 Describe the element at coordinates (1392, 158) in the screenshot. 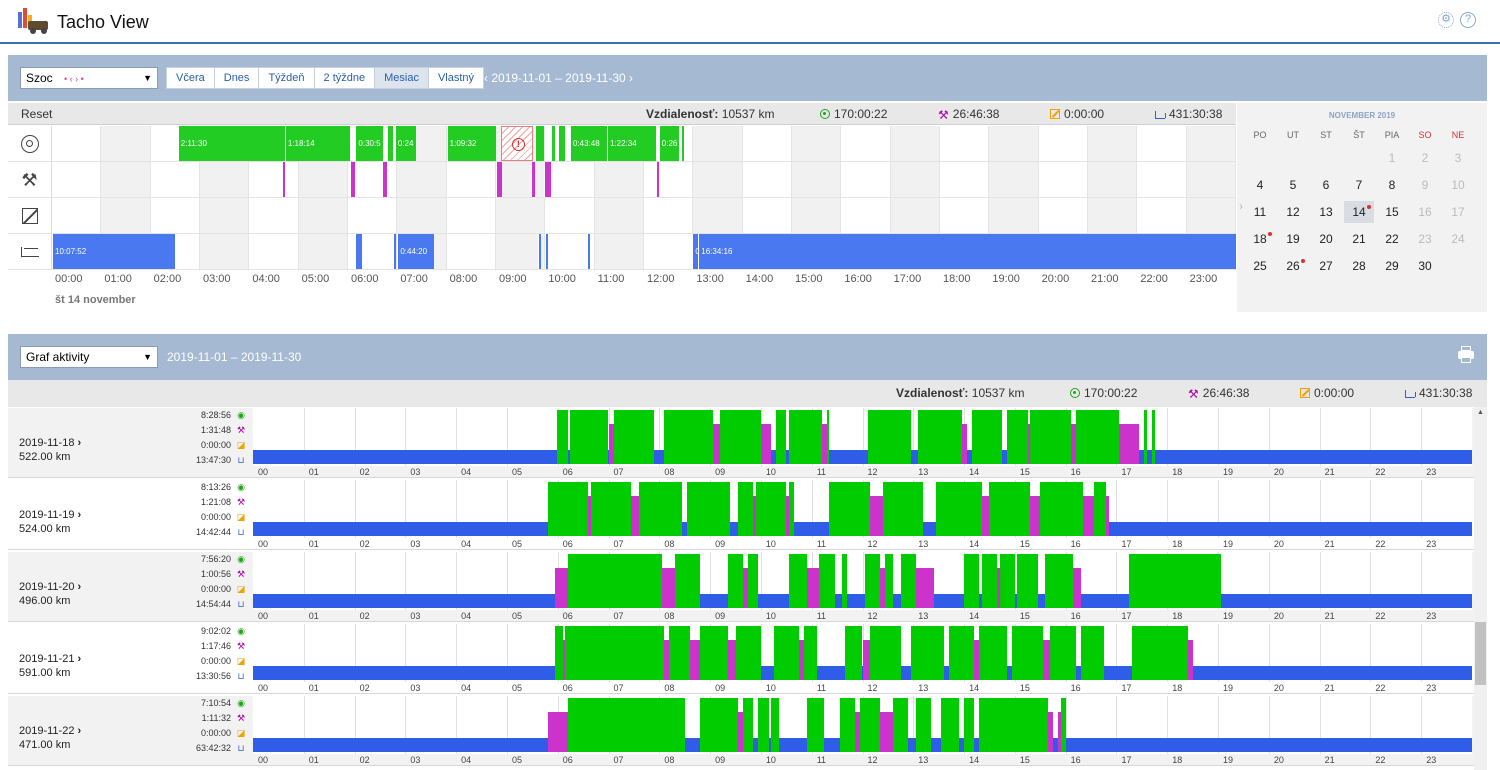

I see `calendar-day: 1` at that location.